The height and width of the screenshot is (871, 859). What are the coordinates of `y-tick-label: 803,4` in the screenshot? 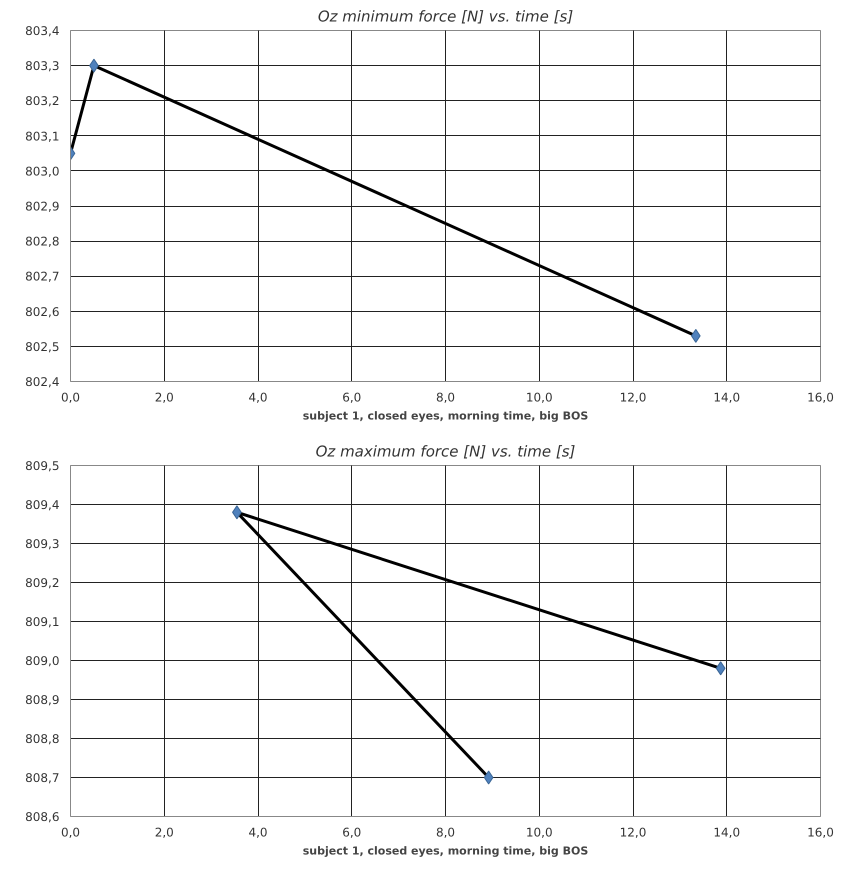 It's located at (42, 31).